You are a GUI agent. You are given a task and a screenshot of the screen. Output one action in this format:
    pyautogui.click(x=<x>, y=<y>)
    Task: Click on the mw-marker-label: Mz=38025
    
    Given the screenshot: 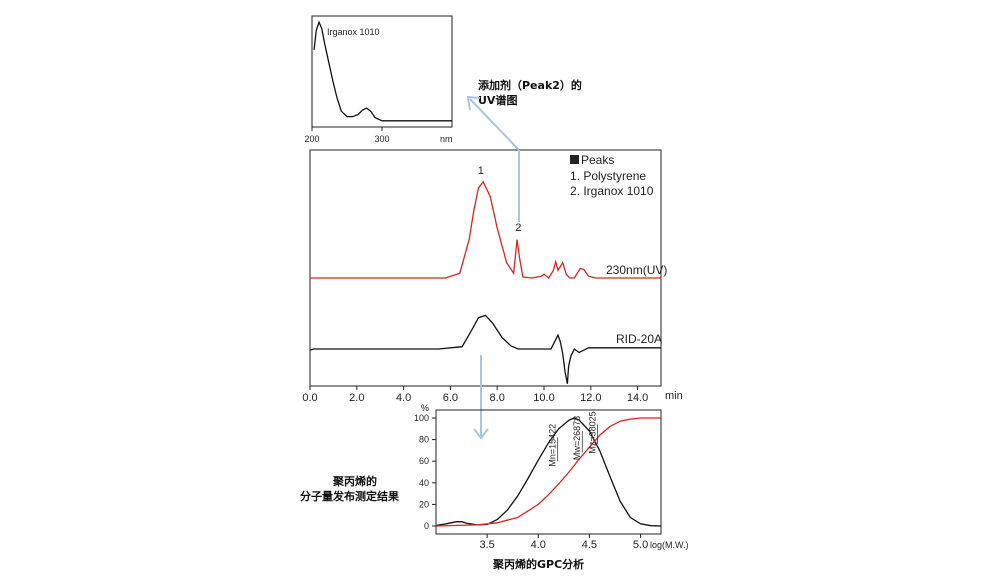 What is the action you would take?
    pyautogui.click(x=593, y=432)
    